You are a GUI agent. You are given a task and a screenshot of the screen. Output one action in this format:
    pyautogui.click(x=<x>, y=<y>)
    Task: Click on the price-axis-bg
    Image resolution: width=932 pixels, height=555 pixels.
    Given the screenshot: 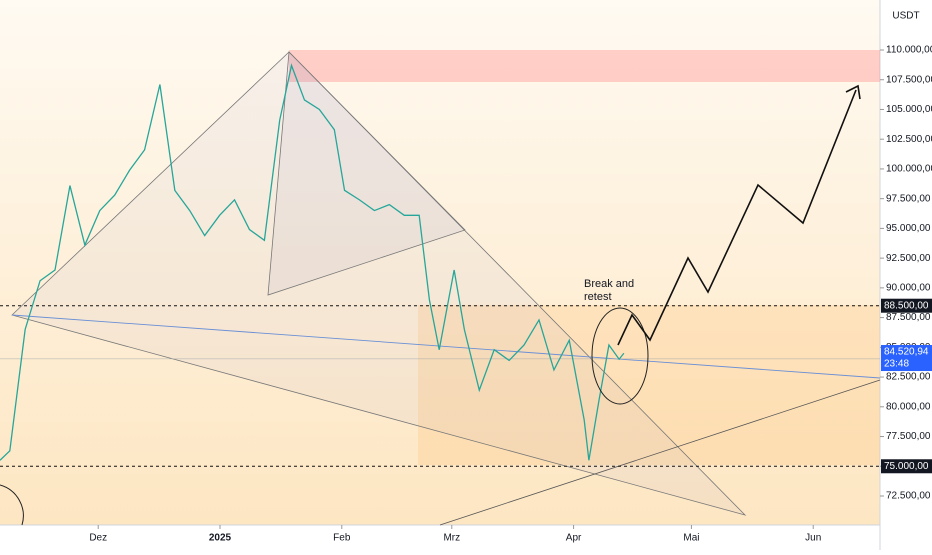 What is the action you would take?
    pyautogui.click(x=906, y=275)
    